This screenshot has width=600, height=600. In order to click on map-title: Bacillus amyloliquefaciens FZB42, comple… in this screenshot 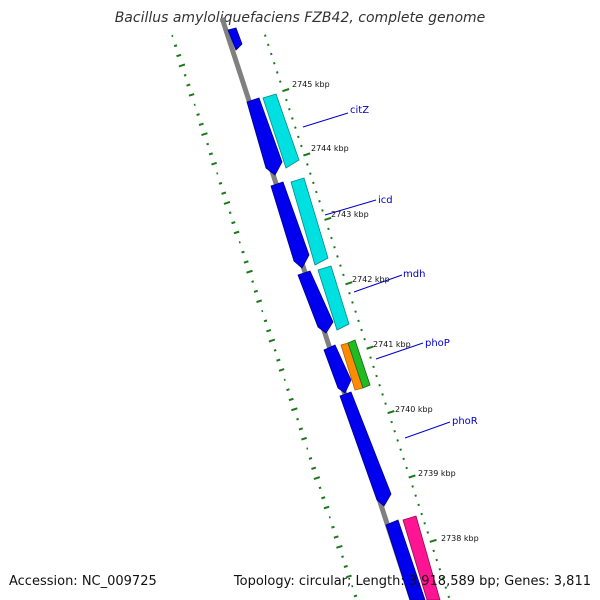, I will do `click(300, 18)`.